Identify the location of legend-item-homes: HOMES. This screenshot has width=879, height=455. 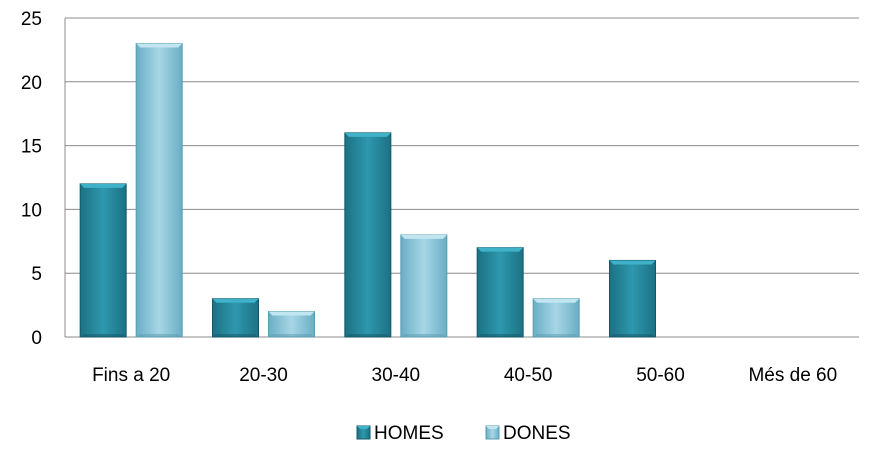
(400, 433).